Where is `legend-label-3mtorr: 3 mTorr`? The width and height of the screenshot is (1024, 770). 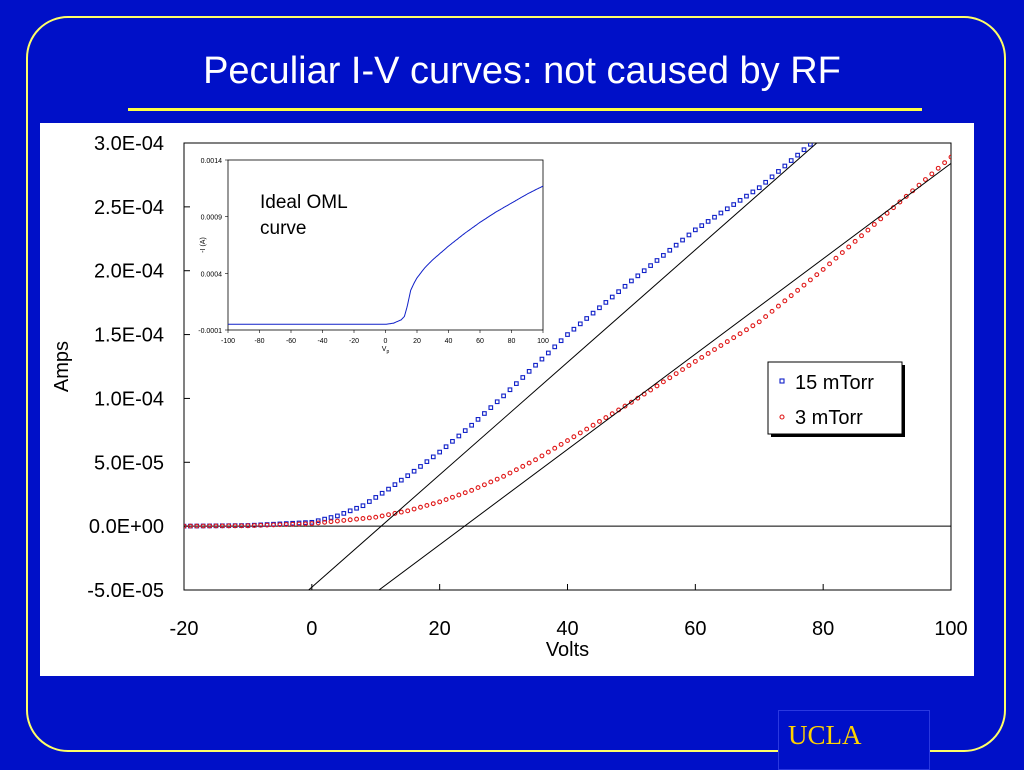 legend-label-3mtorr: 3 mTorr is located at coordinates (829, 418).